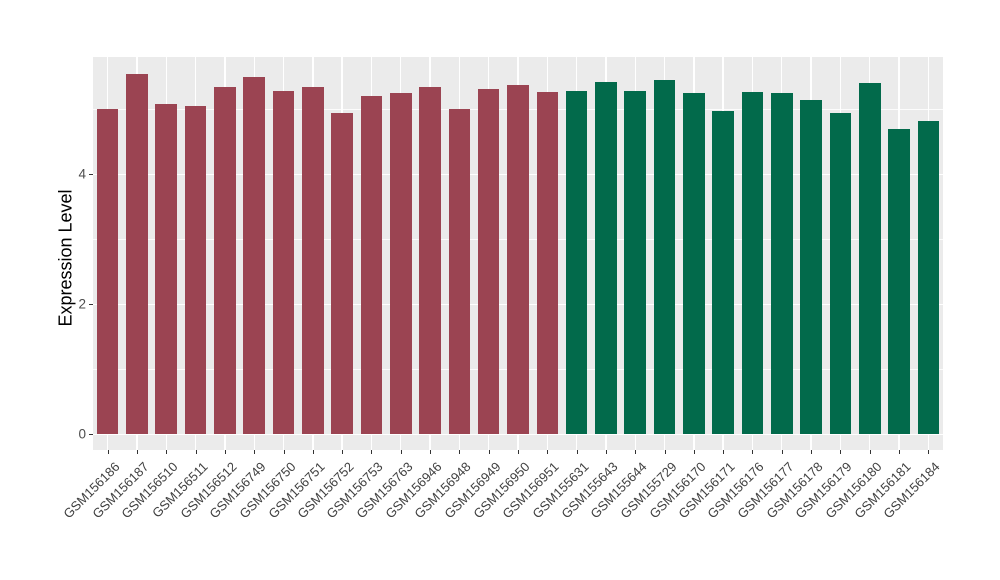 Image resolution: width=1000 pixels, height=580 pixels. Describe the element at coordinates (928, 277) in the screenshot. I see `bar-GSM156184` at that location.